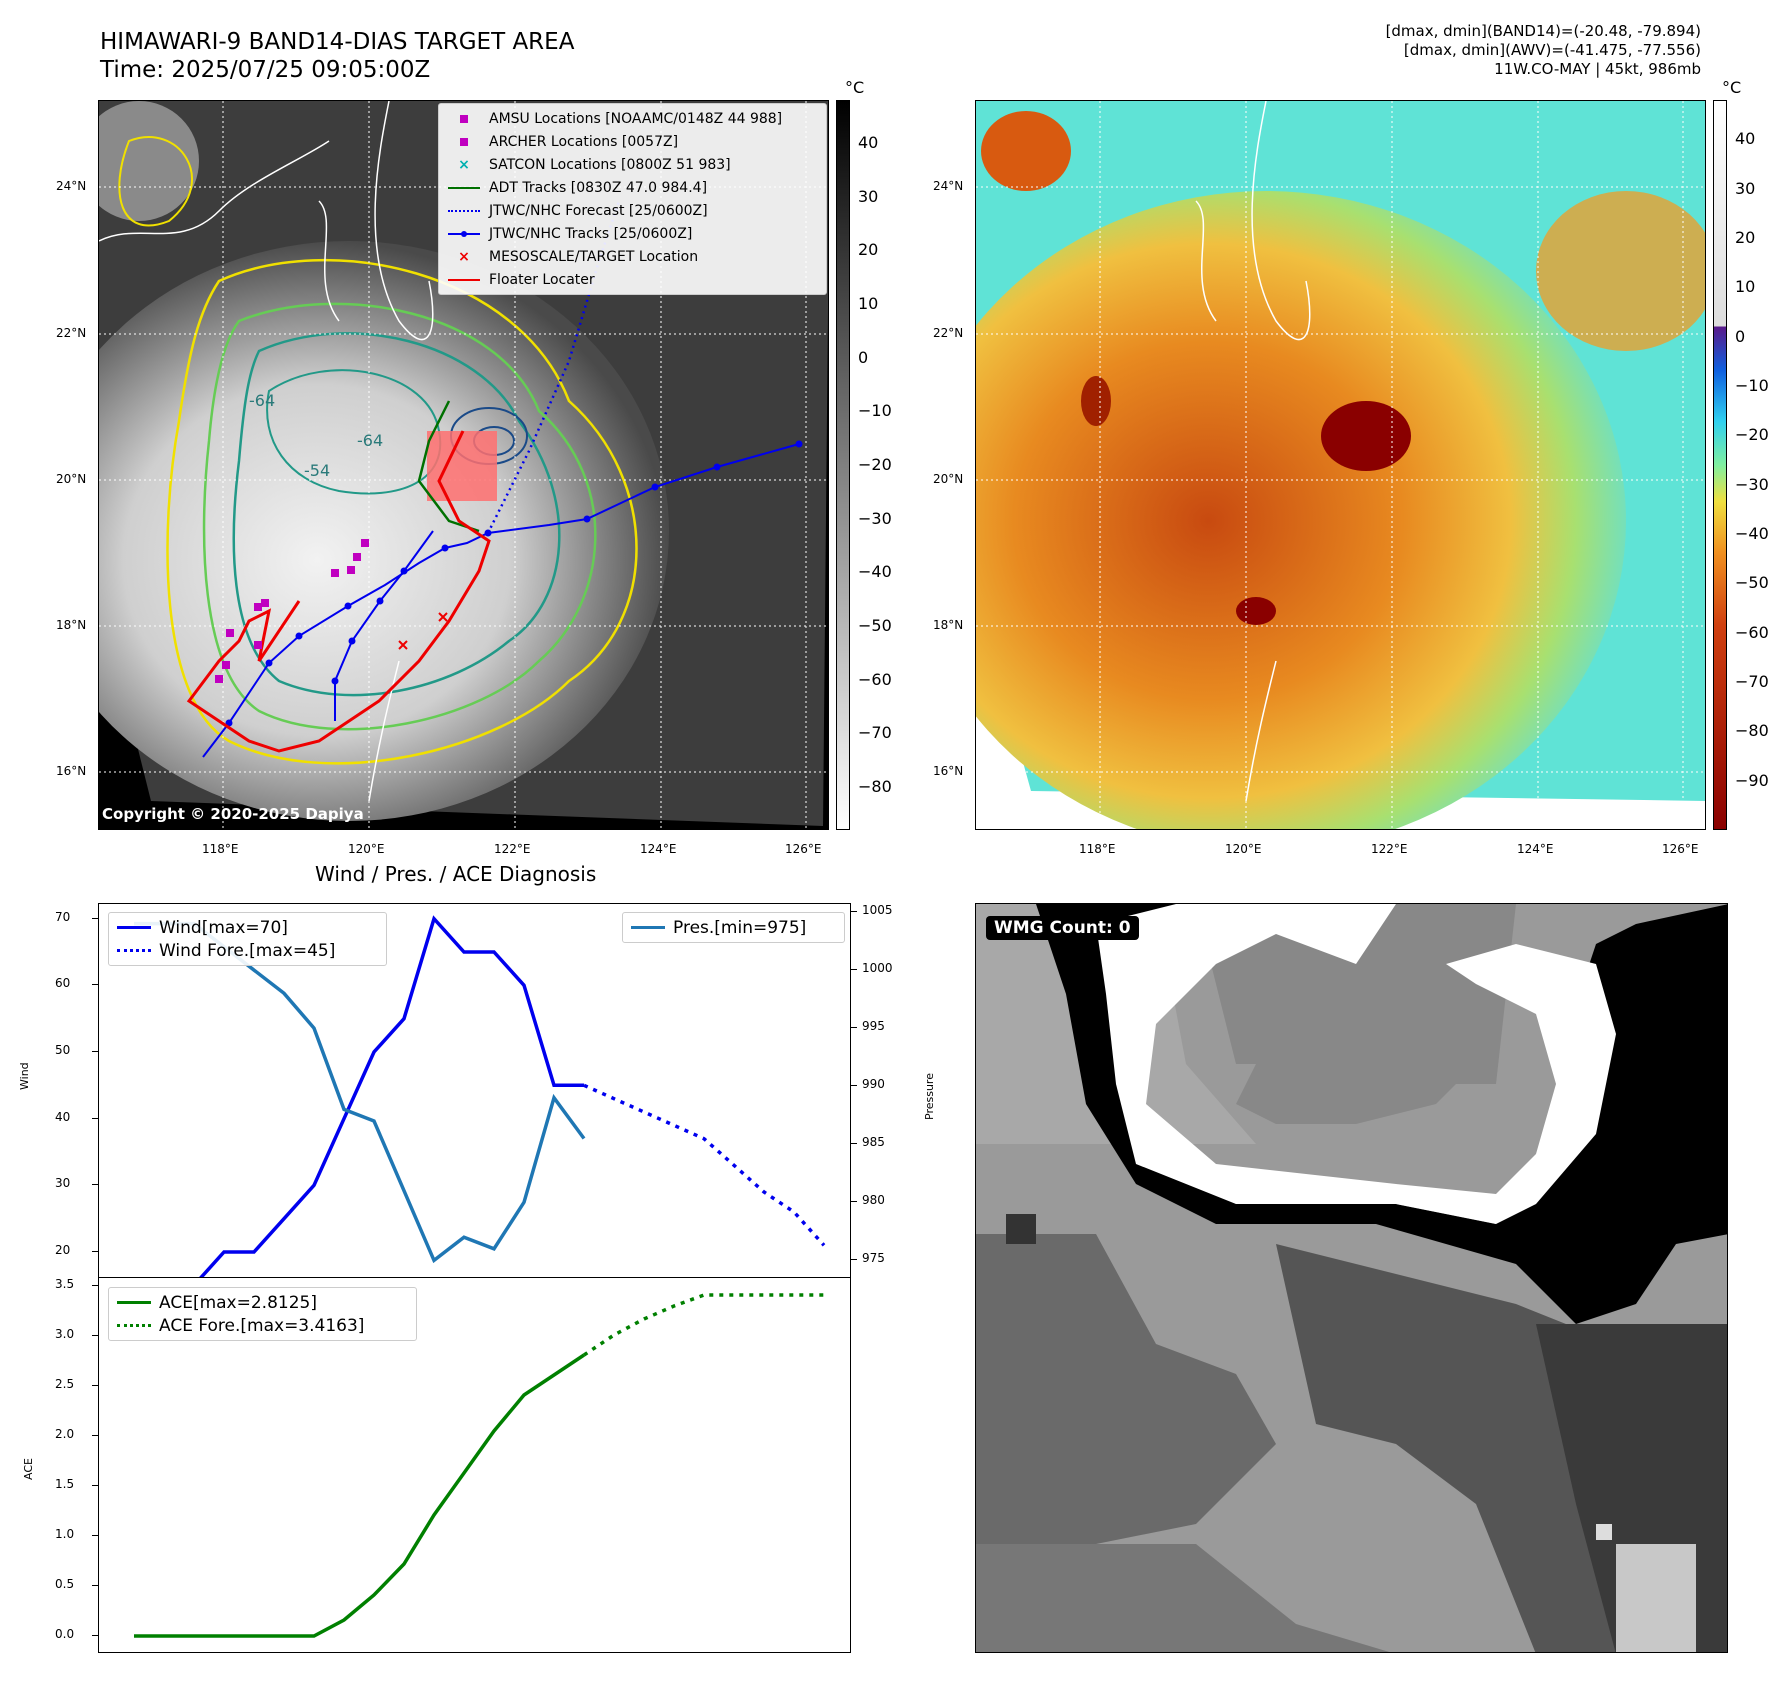 Image resolution: width=1792 pixels, height=1690 pixels. I want to click on legend-item-wind-fore: Wind Fore.[max=45], so click(247, 950).